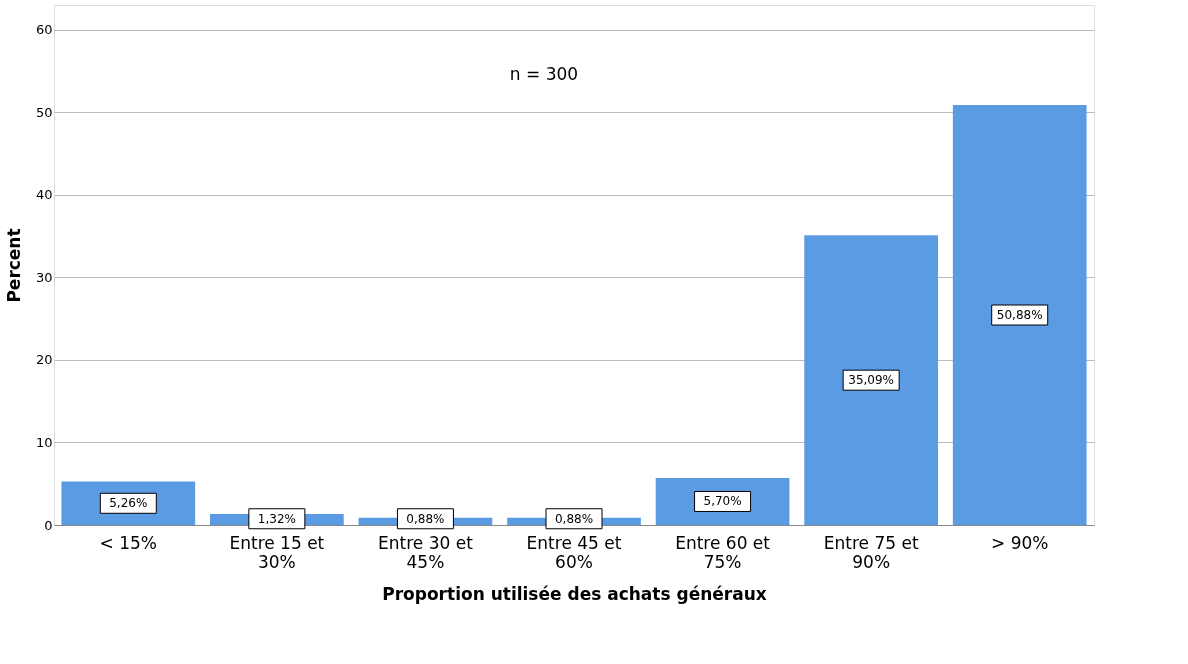 The width and height of the screenshot is (1188, 664). I want to click on x-tick-label: Entre 75 et 90%, so click(871, 552).